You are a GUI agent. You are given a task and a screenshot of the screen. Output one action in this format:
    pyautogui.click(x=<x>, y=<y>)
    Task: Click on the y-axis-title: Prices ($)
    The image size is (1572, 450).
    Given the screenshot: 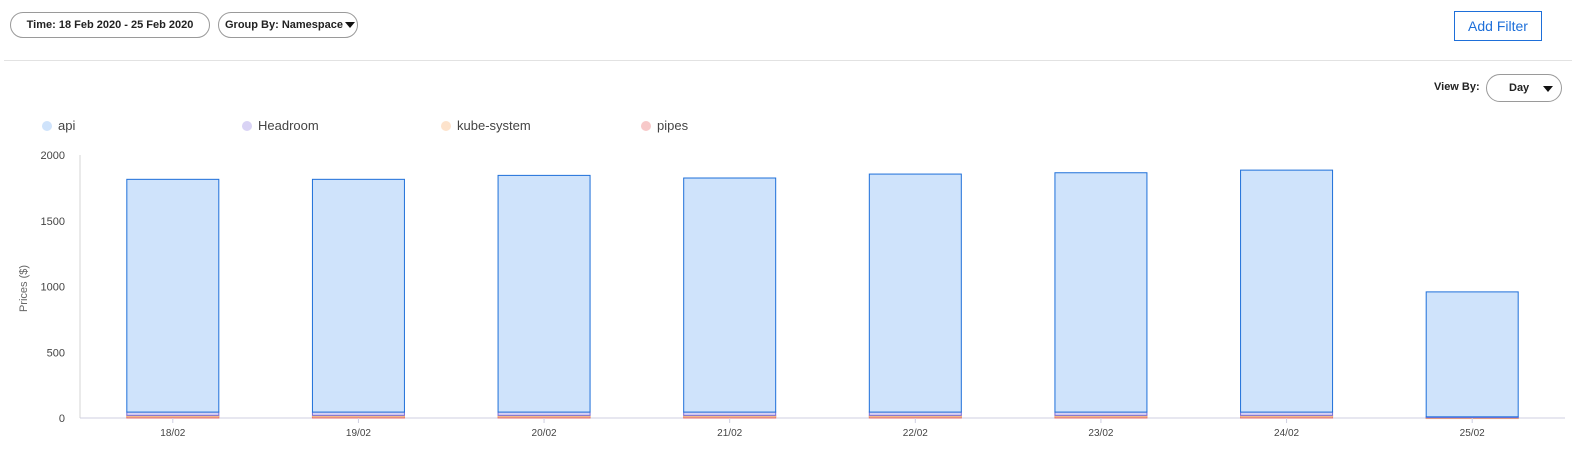 What is the action you would take?
    pyautogui.click(x=24, y=288)
    